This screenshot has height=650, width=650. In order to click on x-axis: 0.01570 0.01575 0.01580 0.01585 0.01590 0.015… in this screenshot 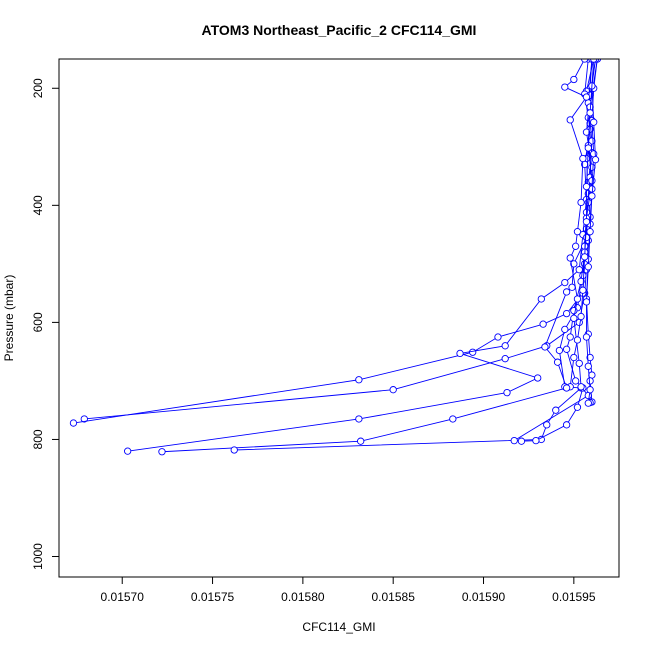, I will do `click(348, 590)`.